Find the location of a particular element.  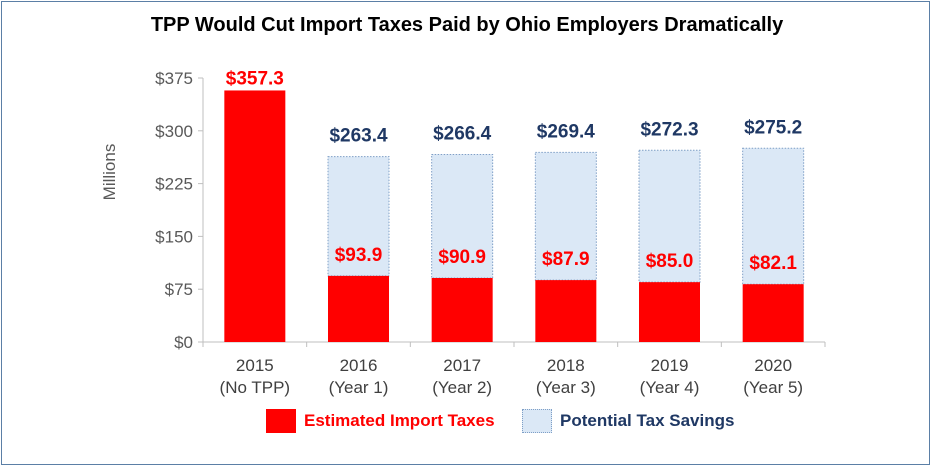

x-tick-label-sub: (Year 1) is located at coordinates (359, 387).